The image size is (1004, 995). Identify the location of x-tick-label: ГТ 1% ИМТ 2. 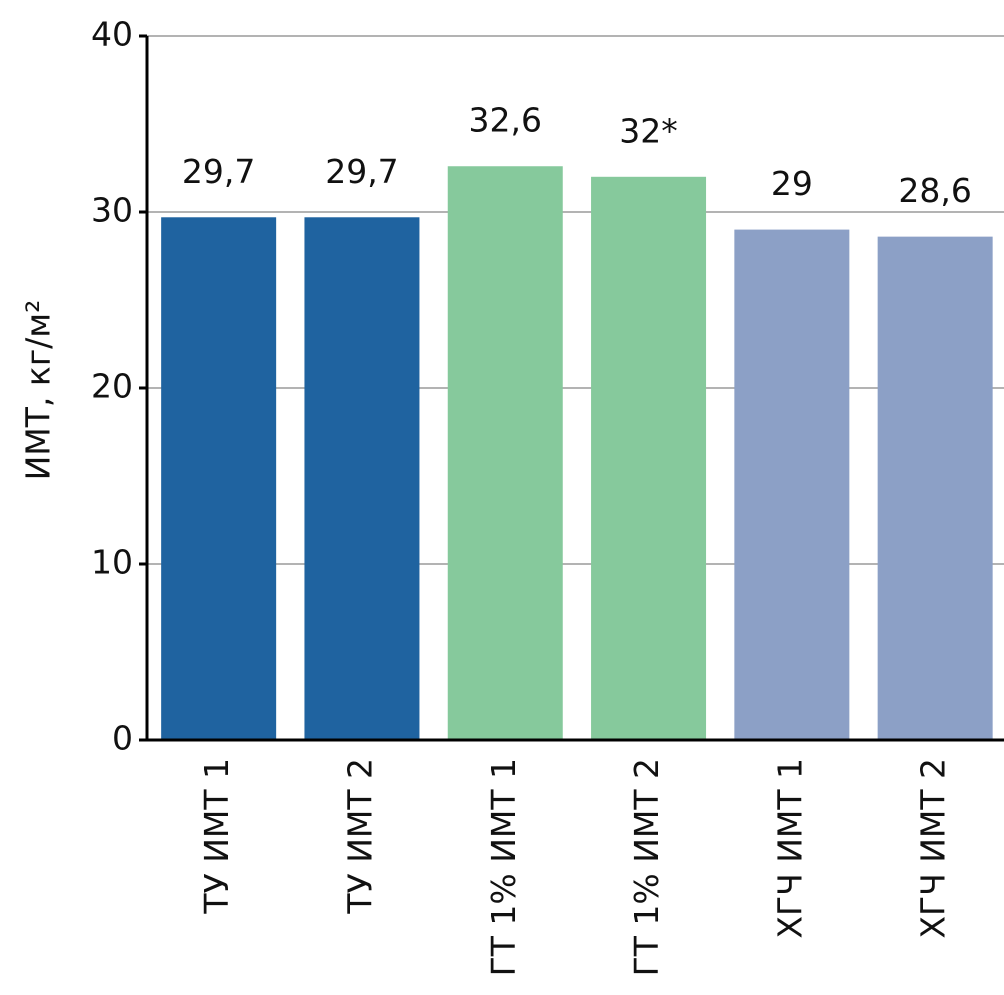
(646, 867).